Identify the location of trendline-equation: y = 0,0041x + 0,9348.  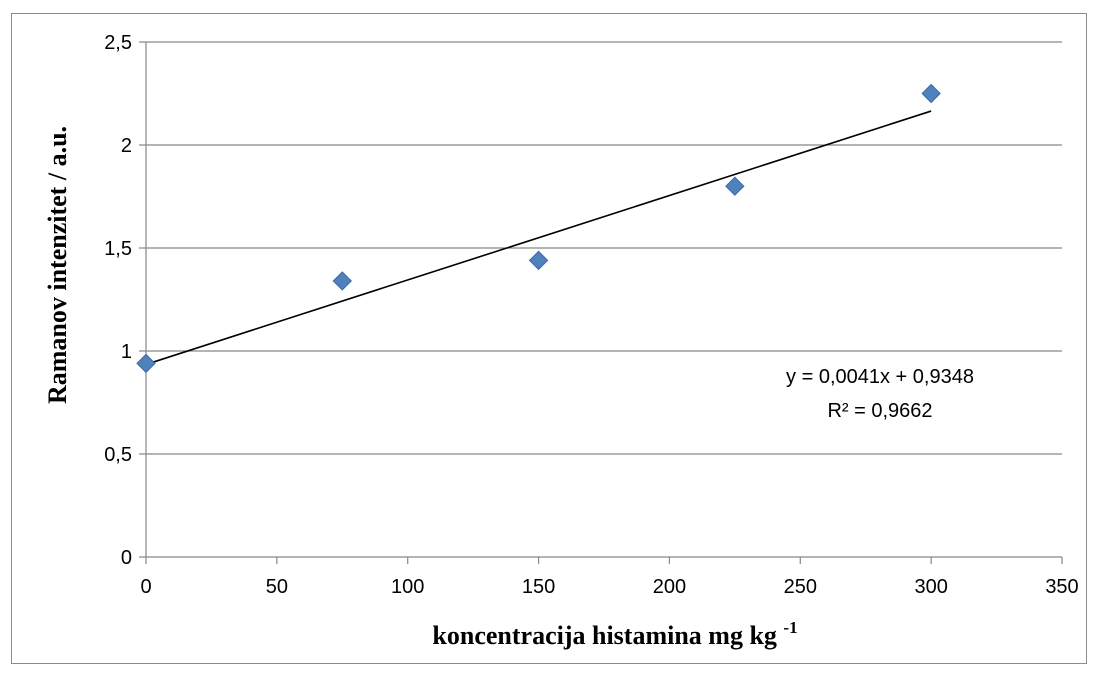
(880, 377).